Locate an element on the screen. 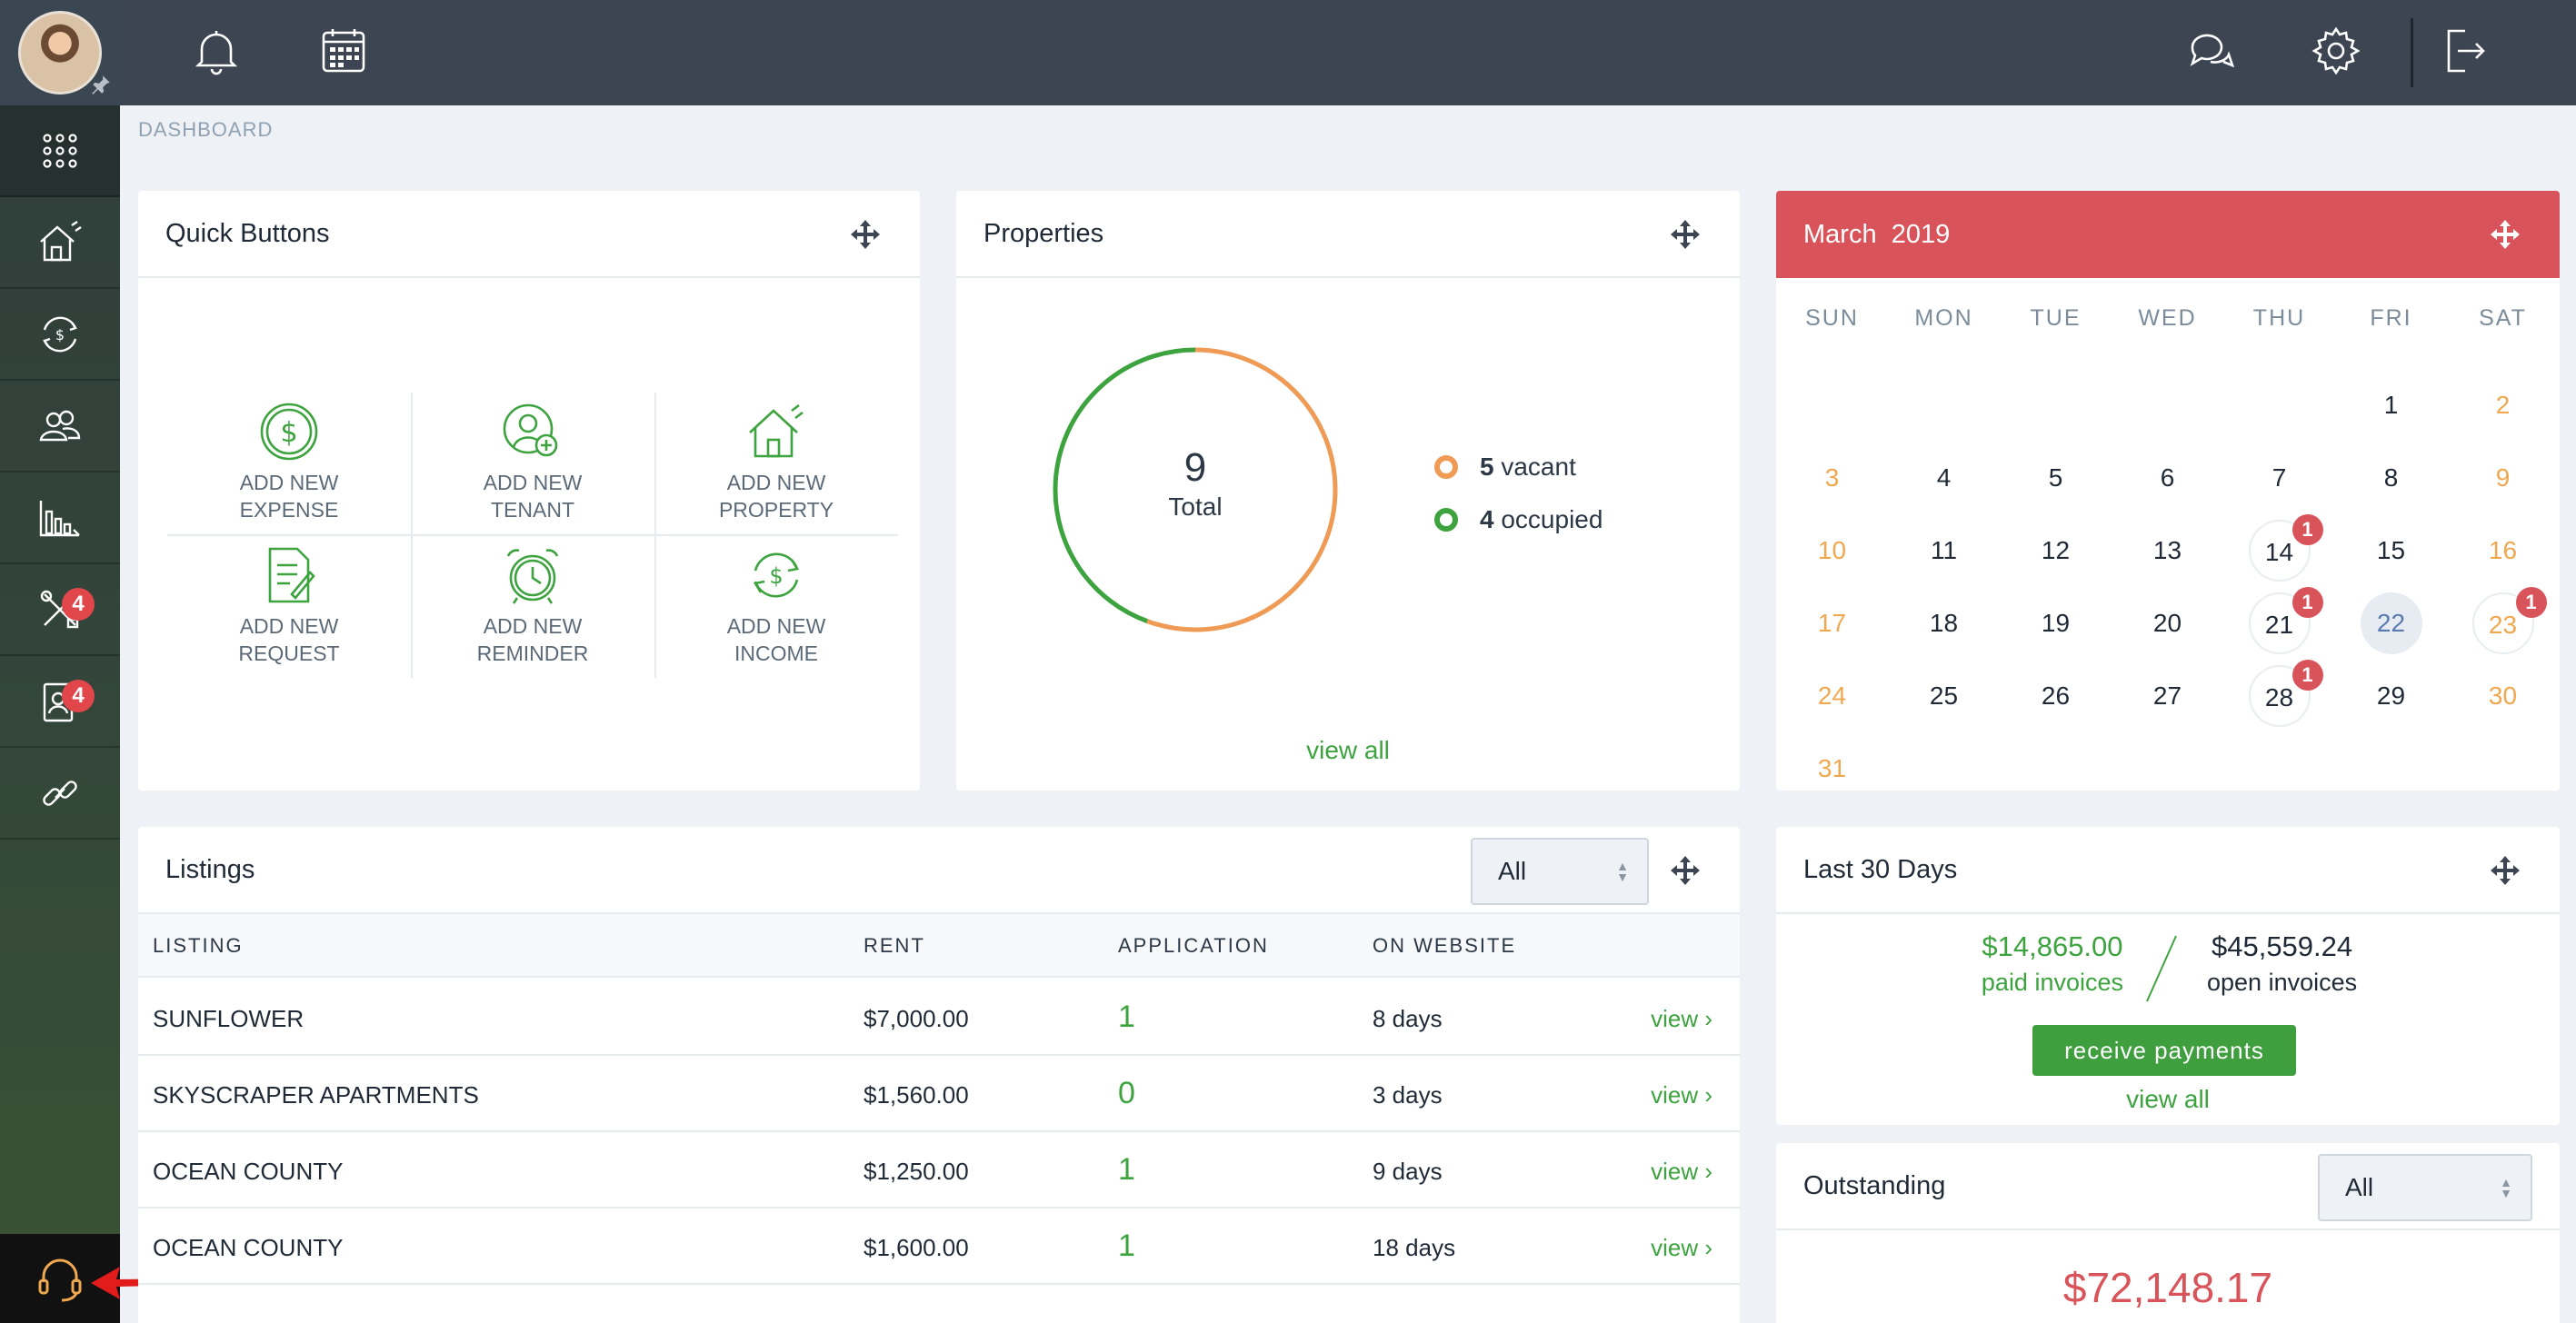  listings-header: Listings All ▲ ▼ is located at coordinates (939, 870).